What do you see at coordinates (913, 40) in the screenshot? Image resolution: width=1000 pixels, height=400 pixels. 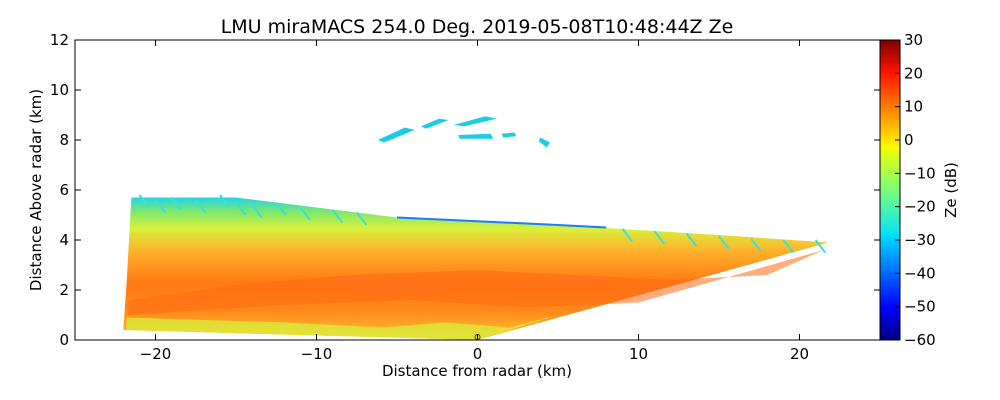 I see `colorbar-tick-label: 30` at bounding box center [913, 40].